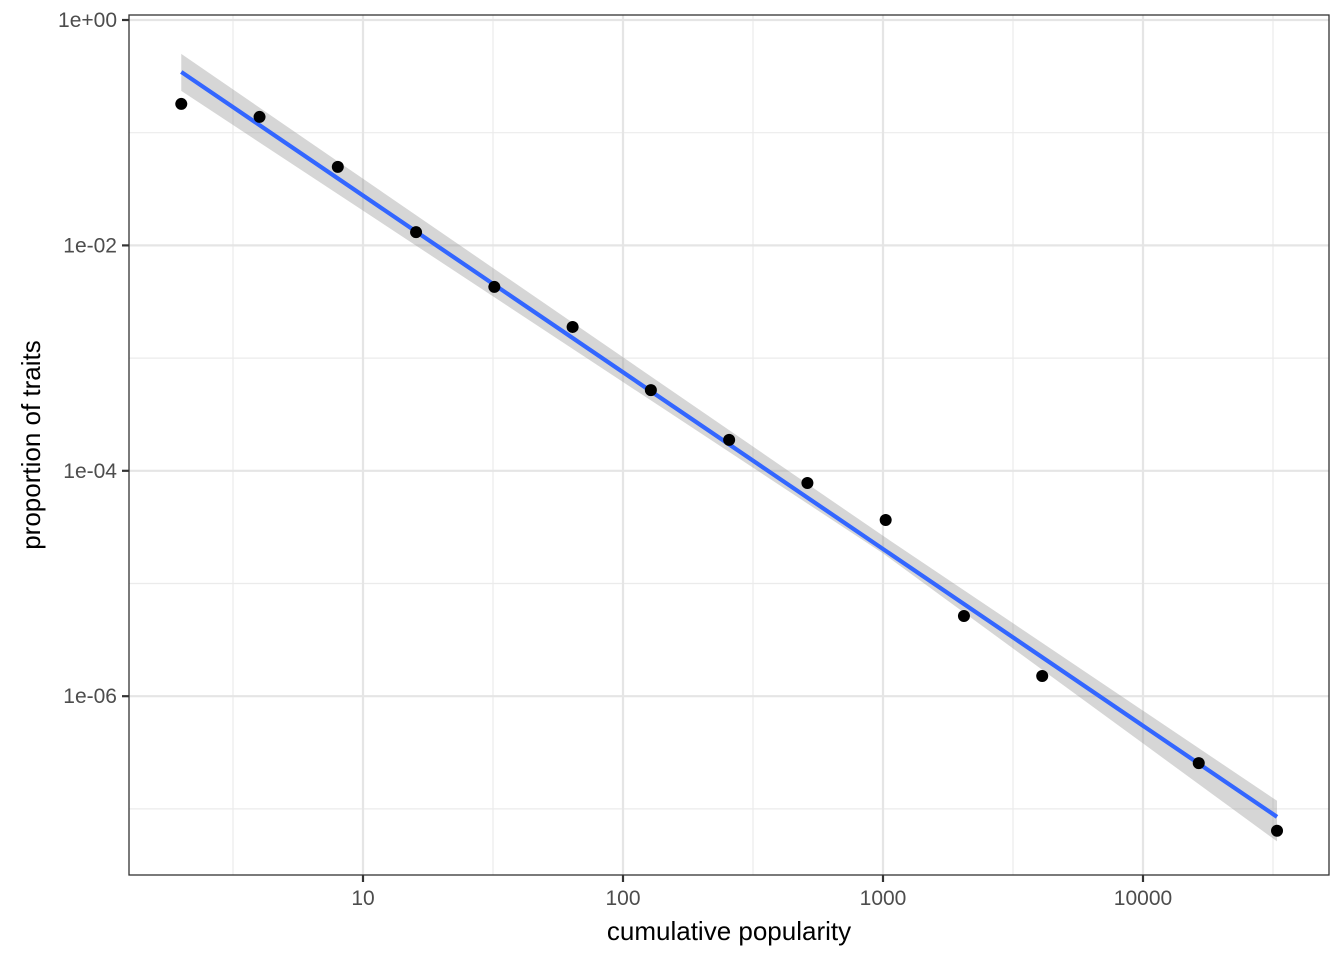 The width and height of the screenshot is (1344, 960). I want to click on x-axis-title: cumulative popularity, so click(729, 931).